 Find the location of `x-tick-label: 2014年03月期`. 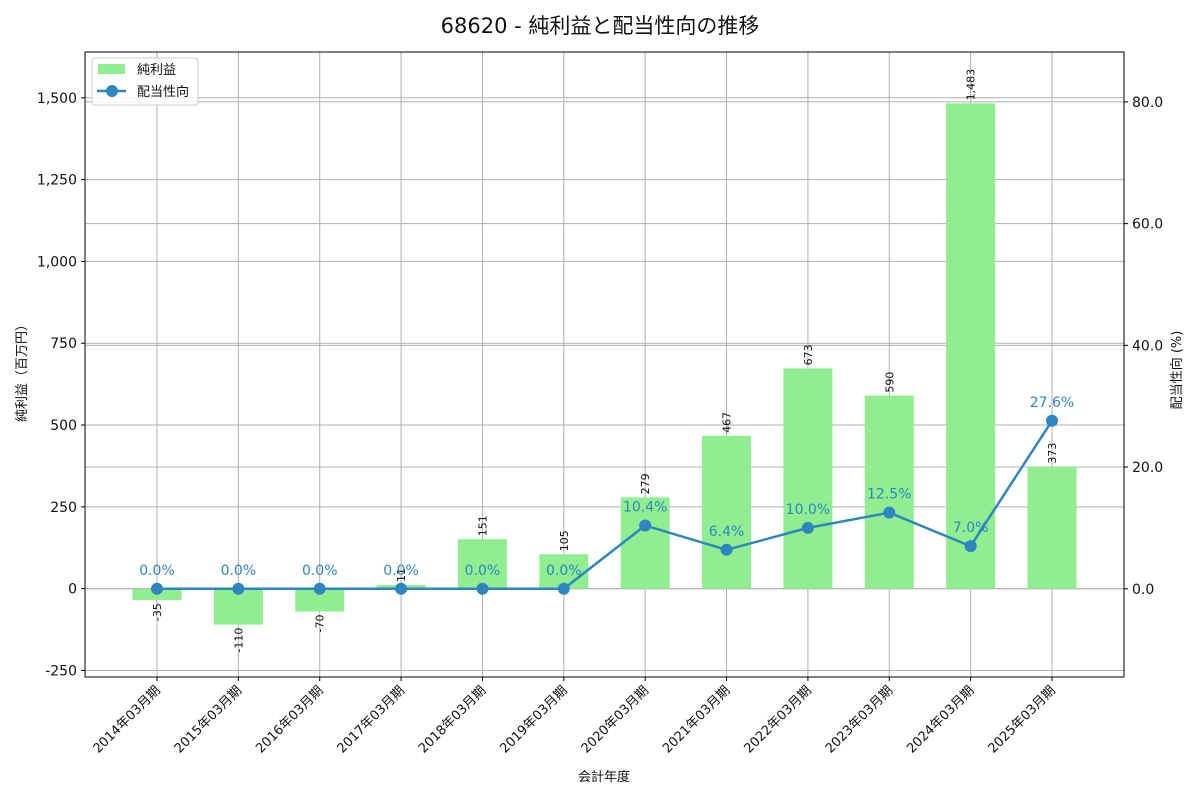

x-tick-label: 2014年03月期 is located at coordinates (127, 719).